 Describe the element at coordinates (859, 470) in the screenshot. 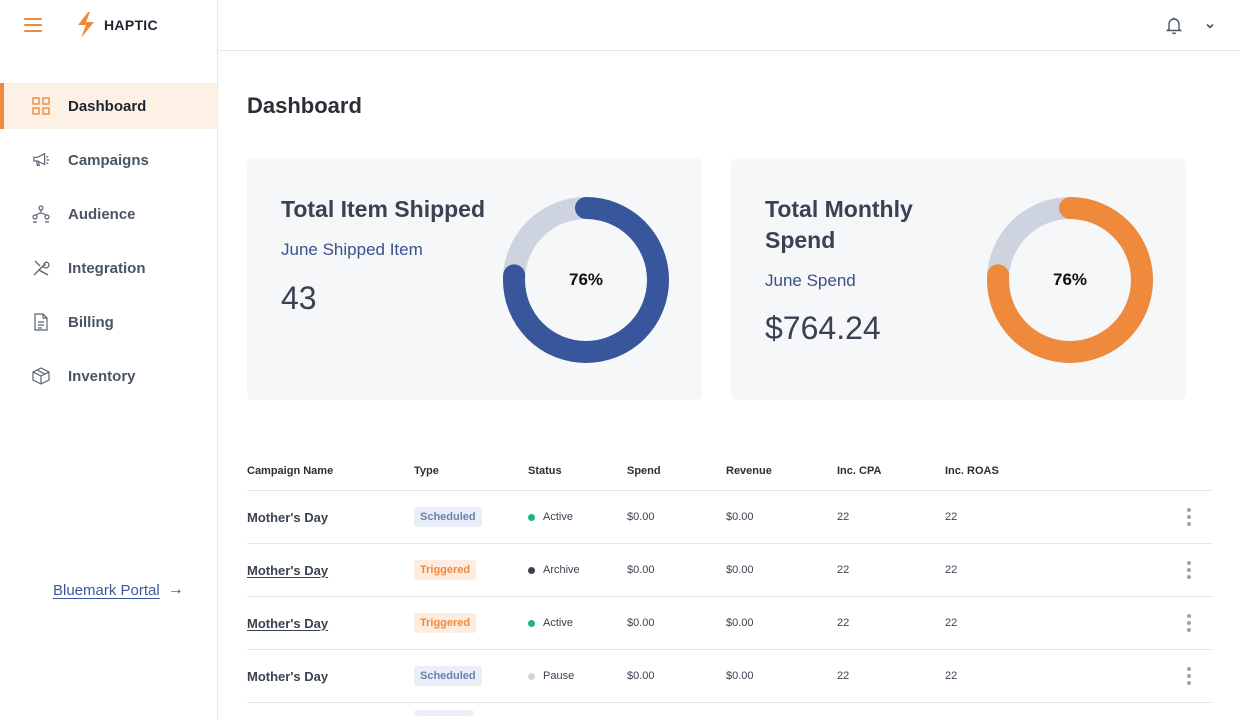

I see `column-header: Inc. CPA` at that location.